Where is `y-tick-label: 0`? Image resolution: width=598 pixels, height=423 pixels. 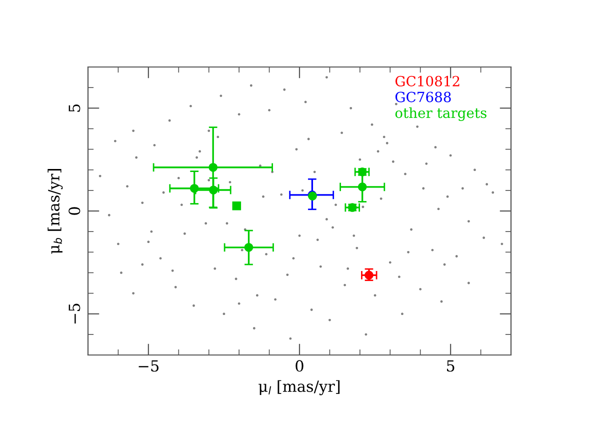
y-tick-label: 0 is located at coordinates (74, 211).